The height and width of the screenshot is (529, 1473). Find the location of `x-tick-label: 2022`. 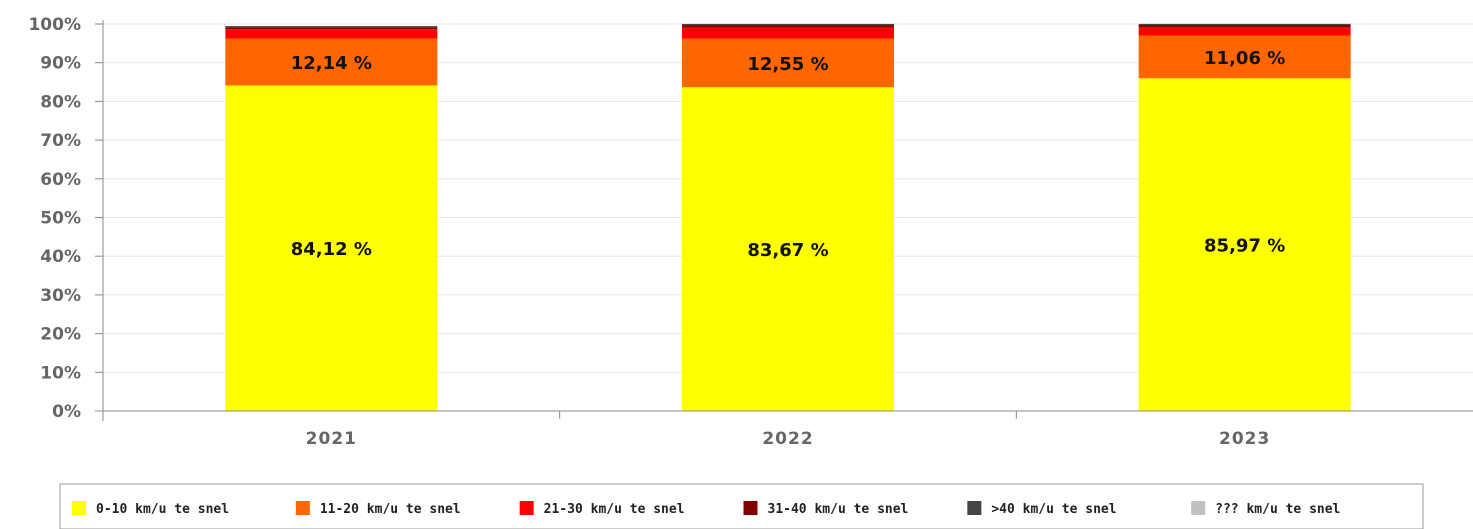

x-tick-label: 2022 is located at coordinates (787, 439).